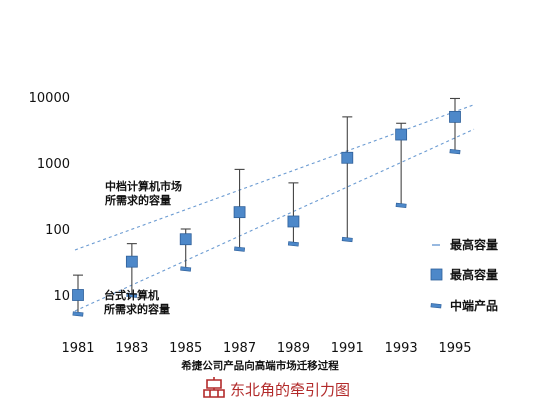  I want to click on legend-low-marker-icon, so click(436, 306).